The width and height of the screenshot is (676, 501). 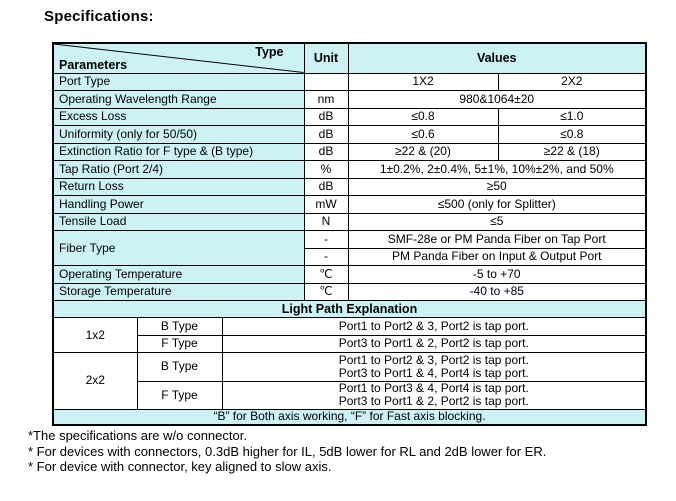 I want to click on value-cell-1x2: ≤0.8, so click(x=423, y=116).